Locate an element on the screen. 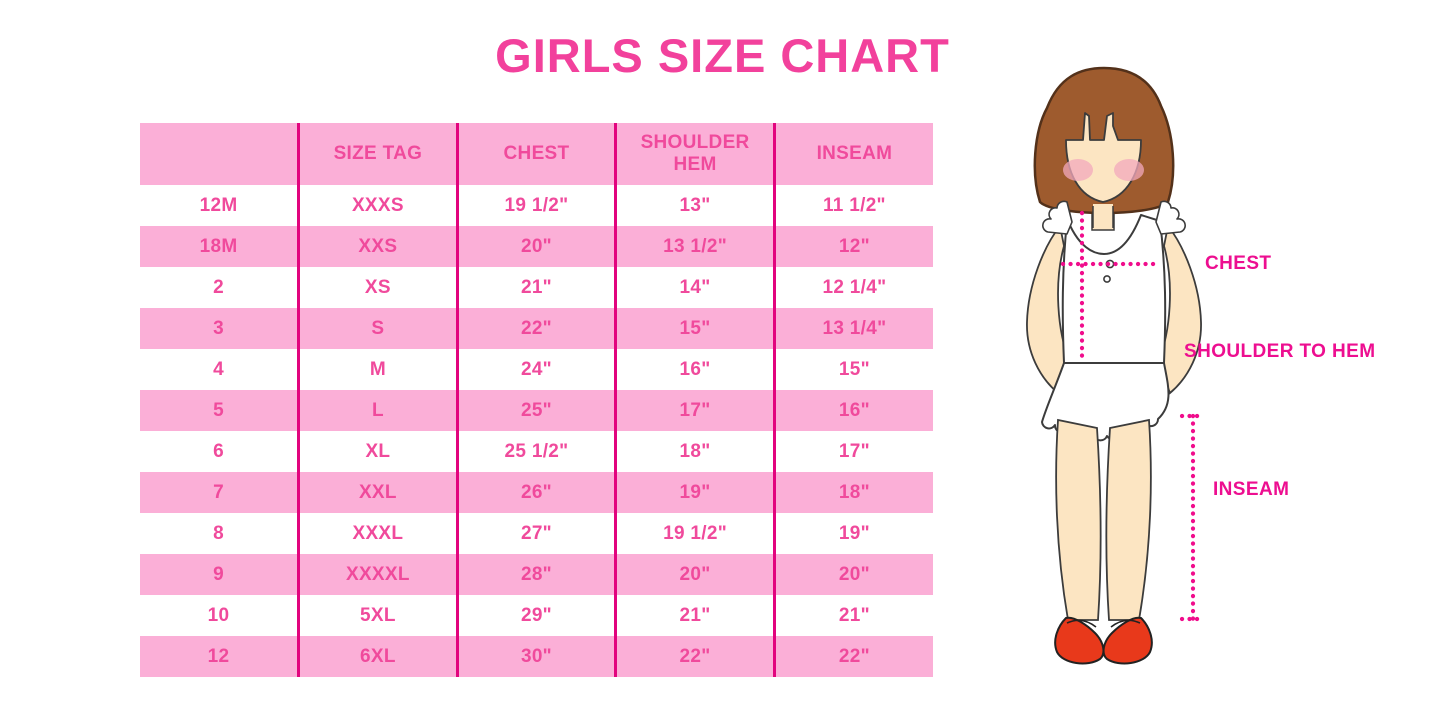 The image size is (1445, 723). inseam-cell: 12" is located at coordinates (852, 246).